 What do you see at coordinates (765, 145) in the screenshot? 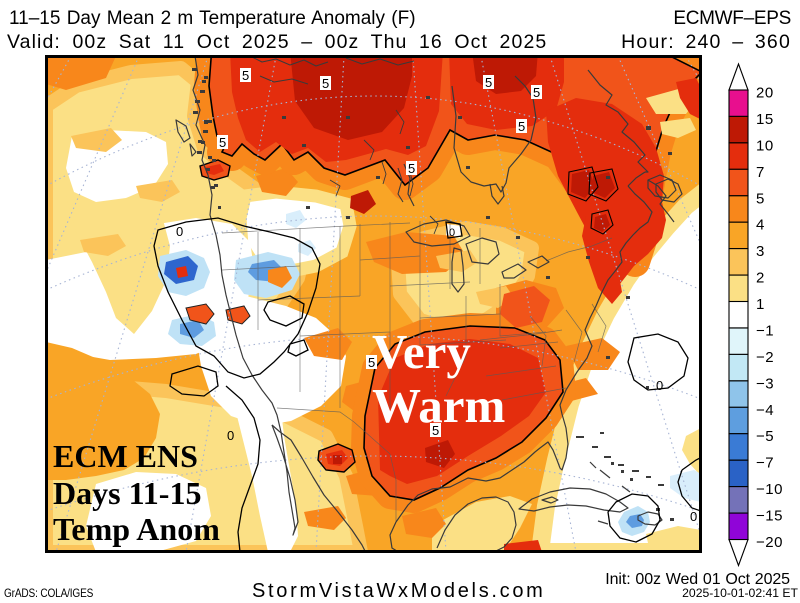
I see `svg-text: 10` at bounding box center [765, 145].